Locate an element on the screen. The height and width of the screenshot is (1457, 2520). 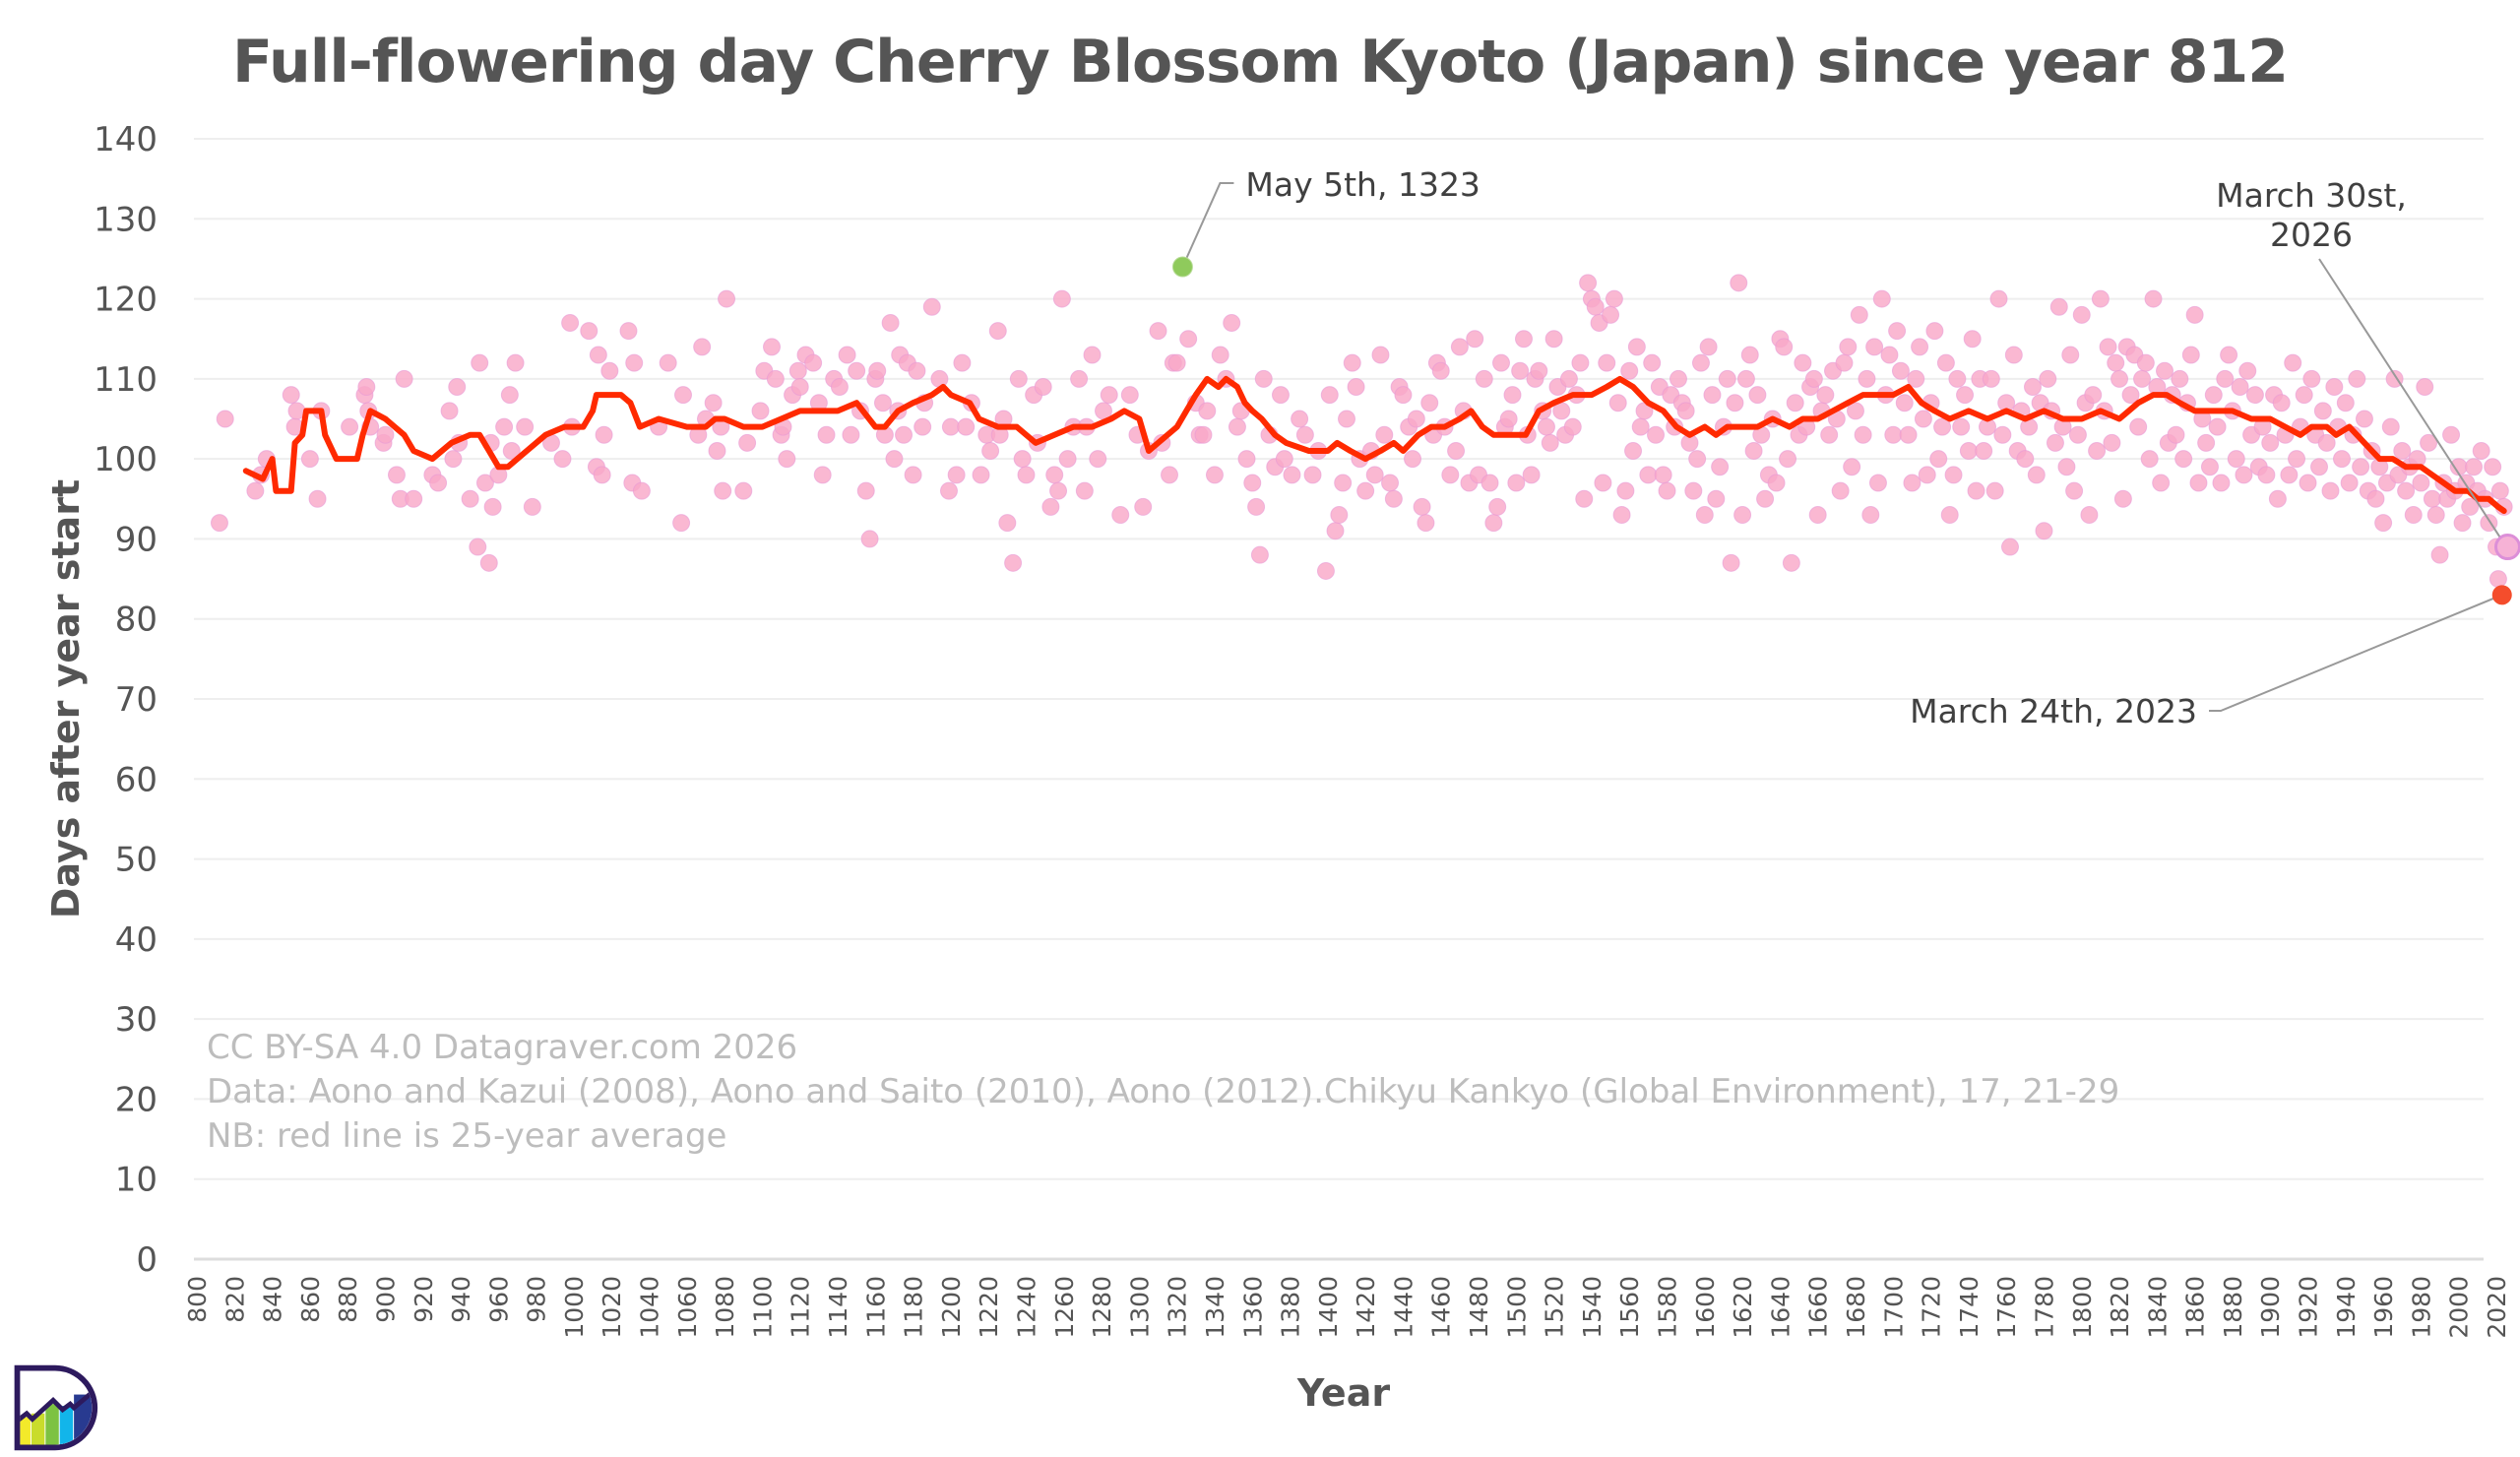
x-tick-label: 840 is located at coordinates (273, 1299).